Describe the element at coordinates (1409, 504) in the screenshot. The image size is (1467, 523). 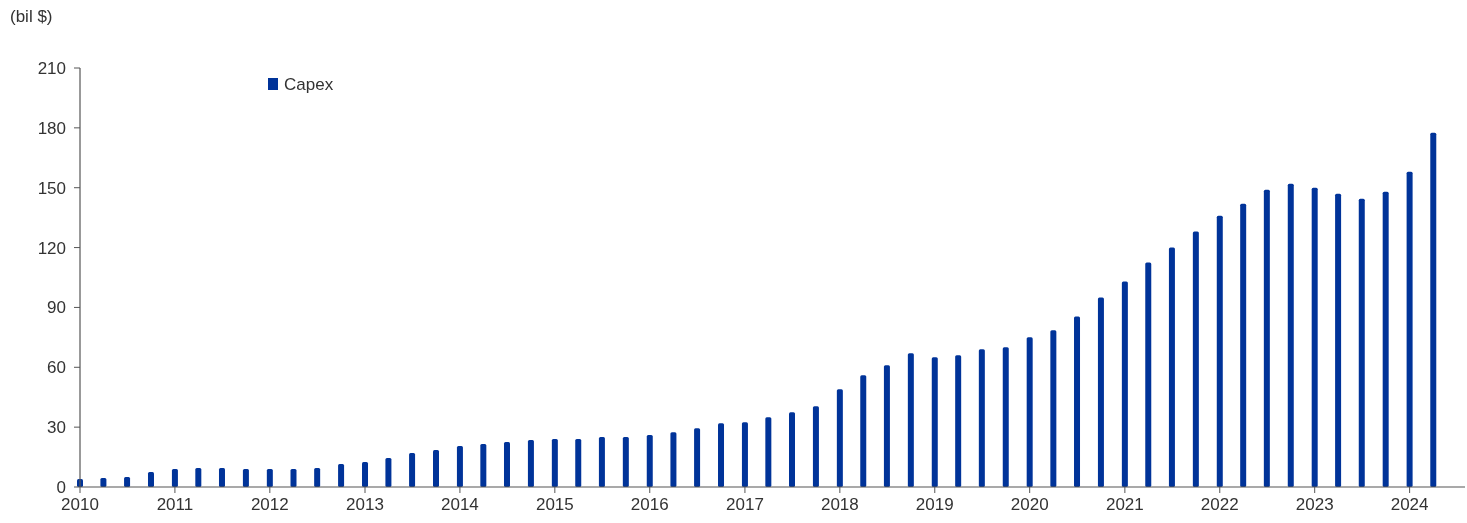
I see `x-tick-label: 2024` at that location.